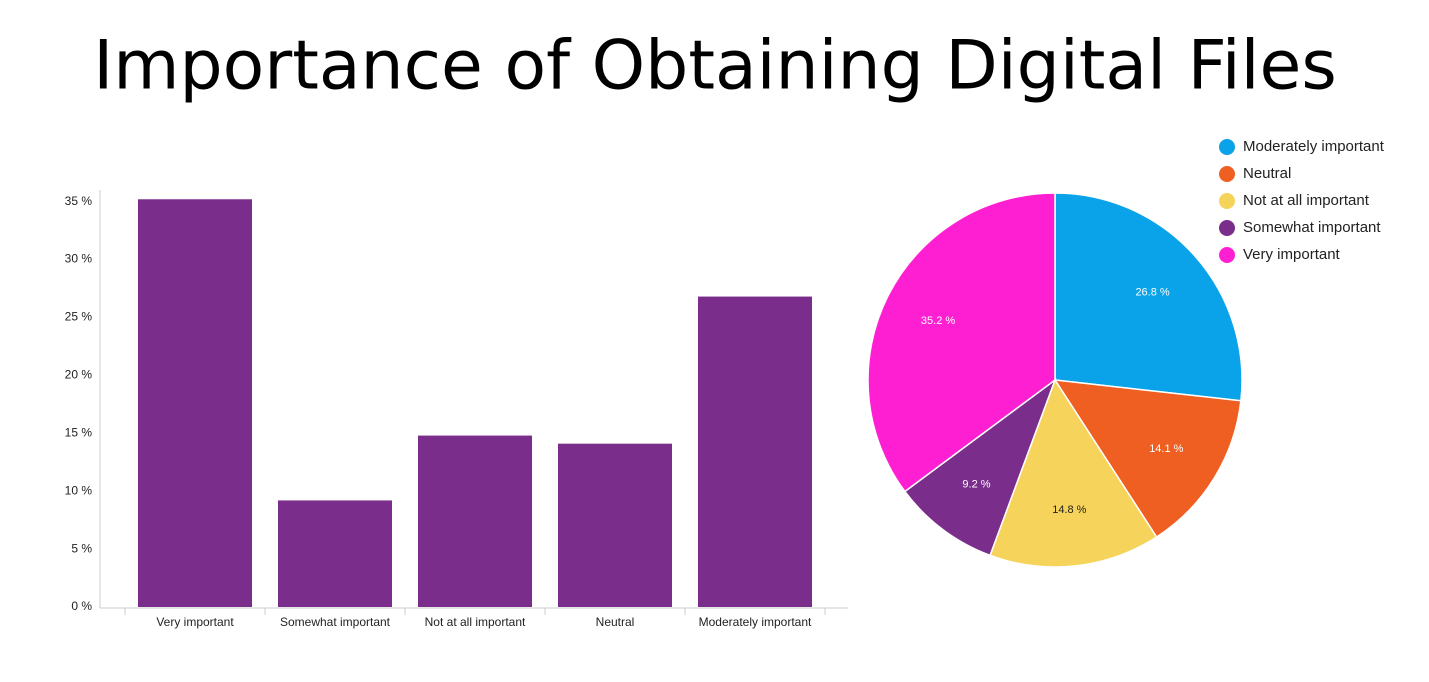  I want to click on x-tick-label: Not at all important, so click(475, 622).